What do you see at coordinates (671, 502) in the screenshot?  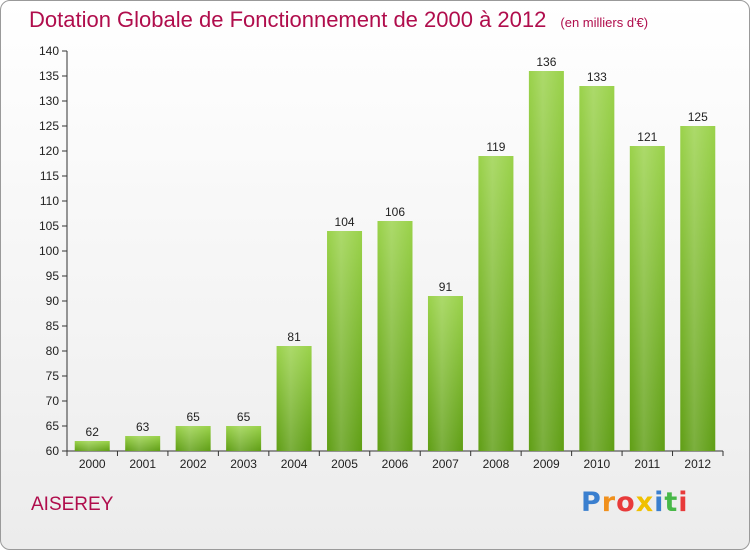 I see `logo-letter: t` at bounding box center [671, 502].